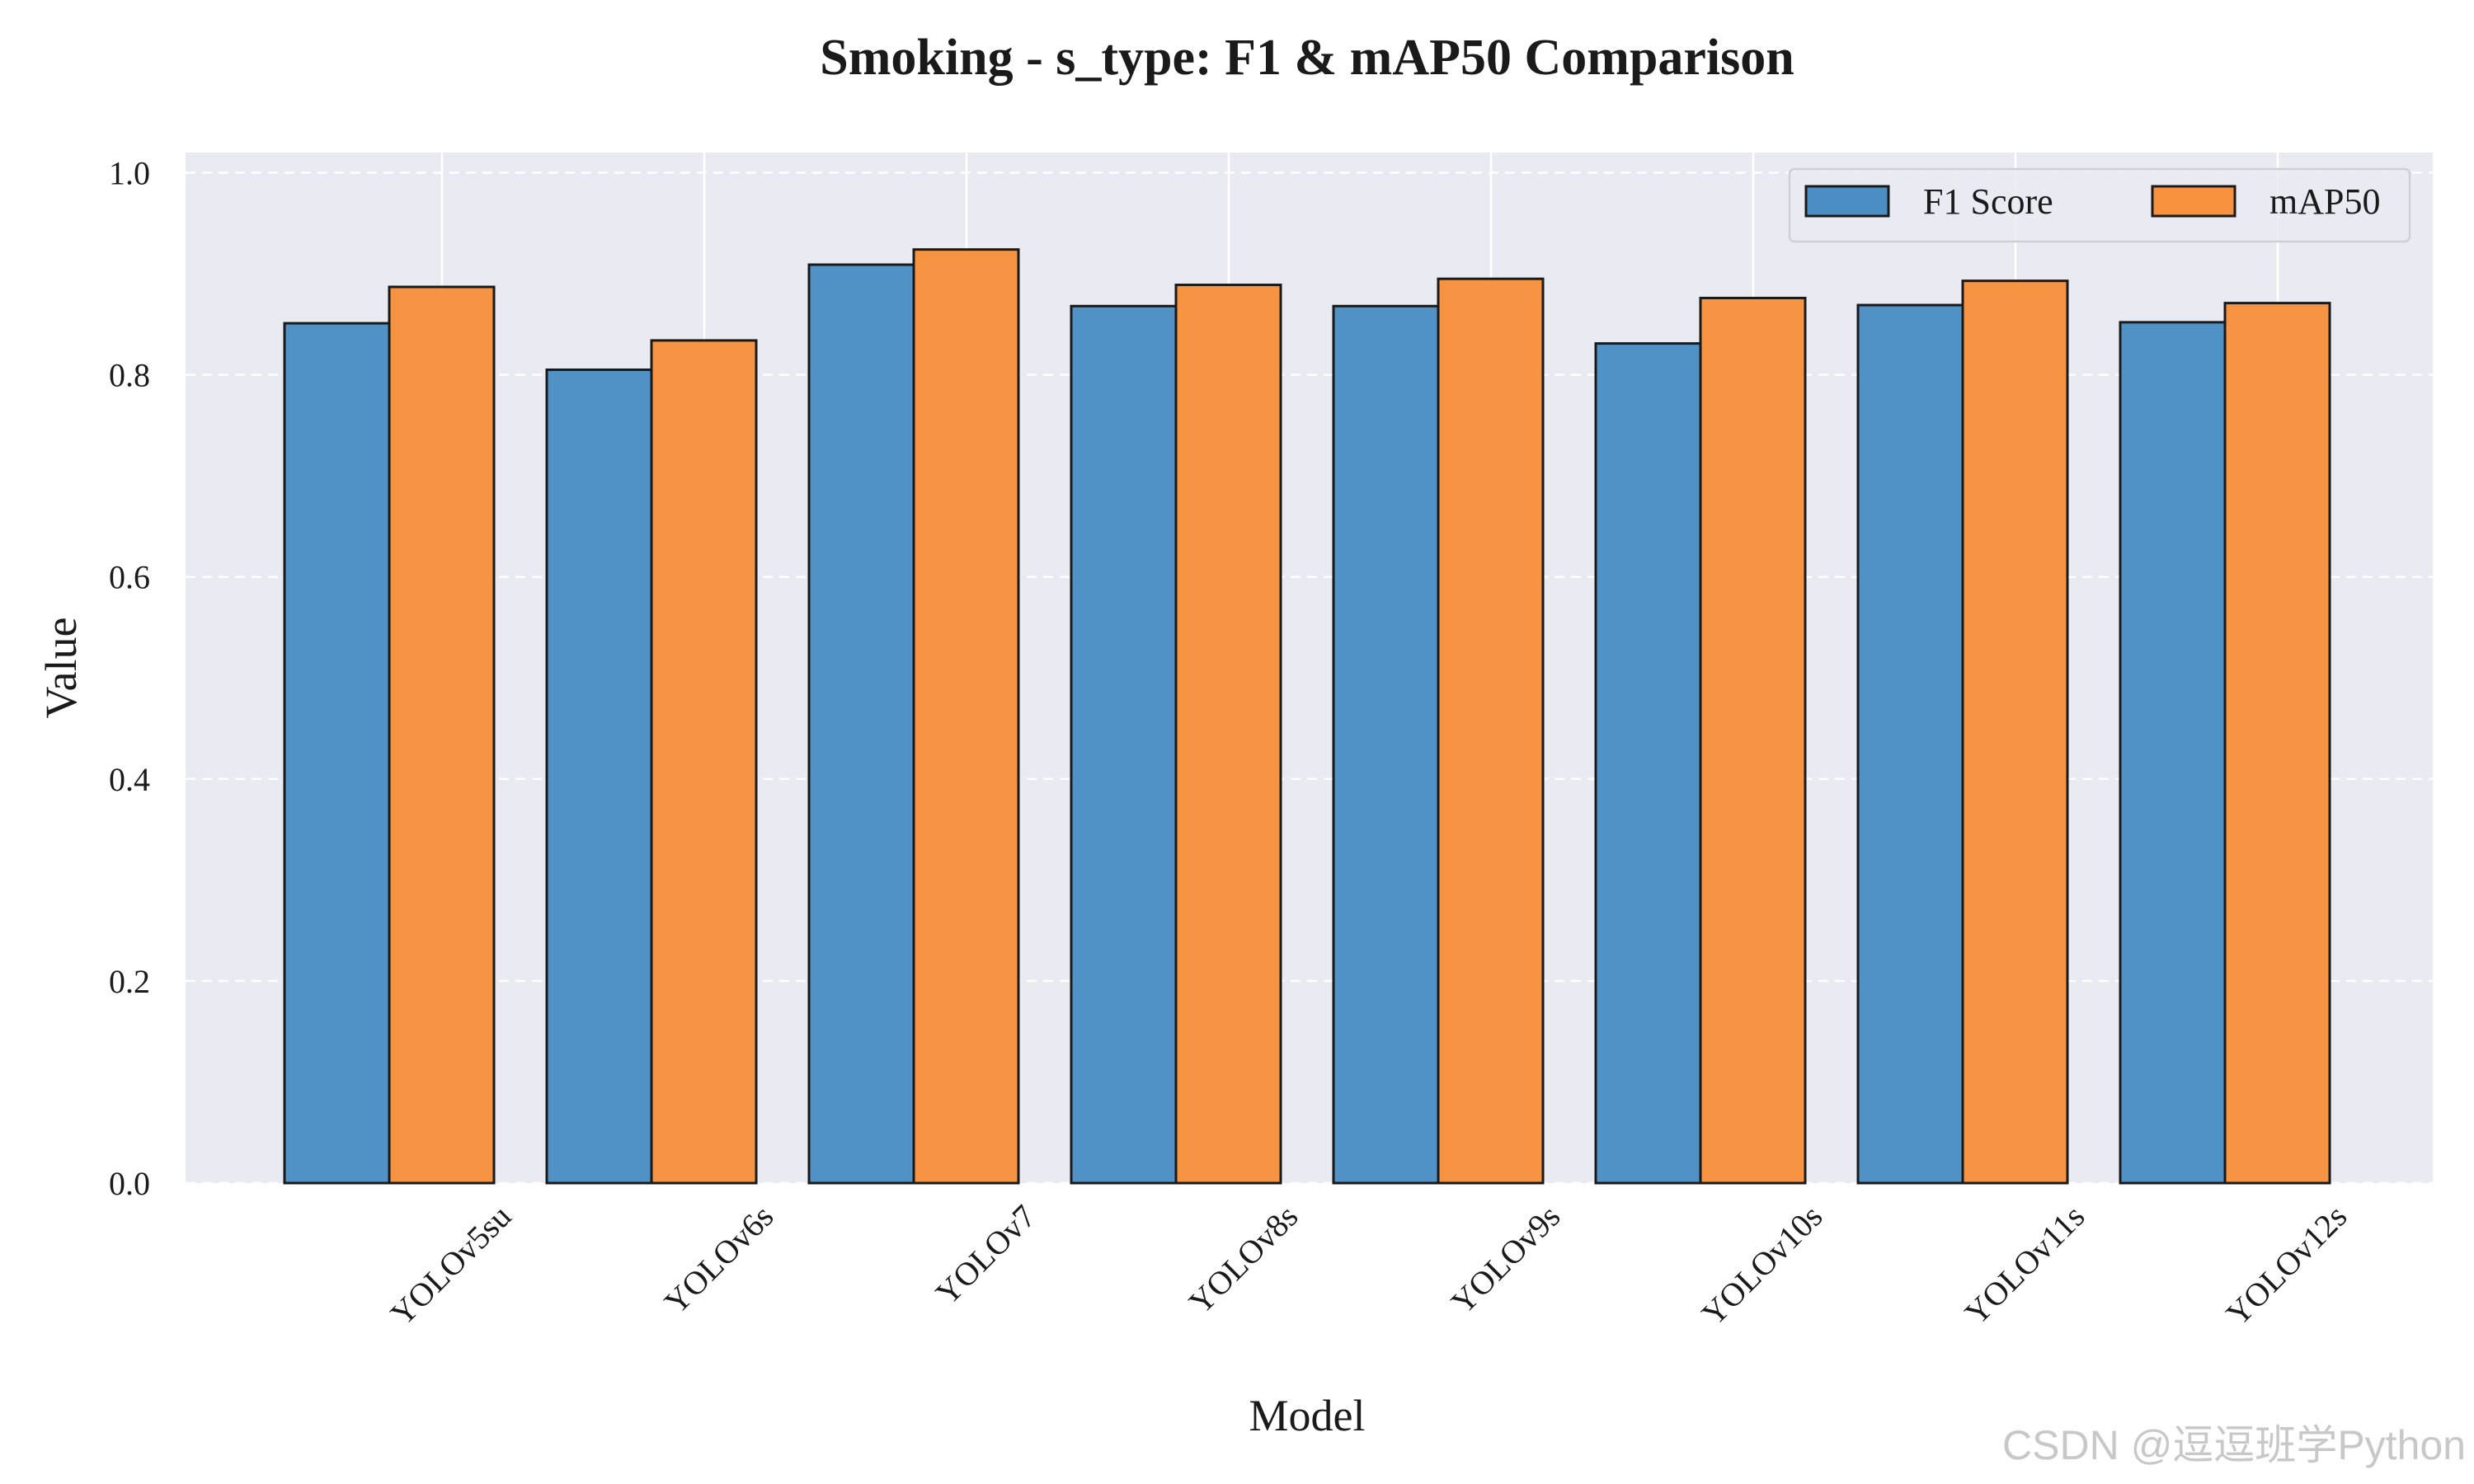  What do you see at coordinates (442, 735) in the screenshot?
I see `bar-map50-yolov5su` at bounding box center [442, 735].